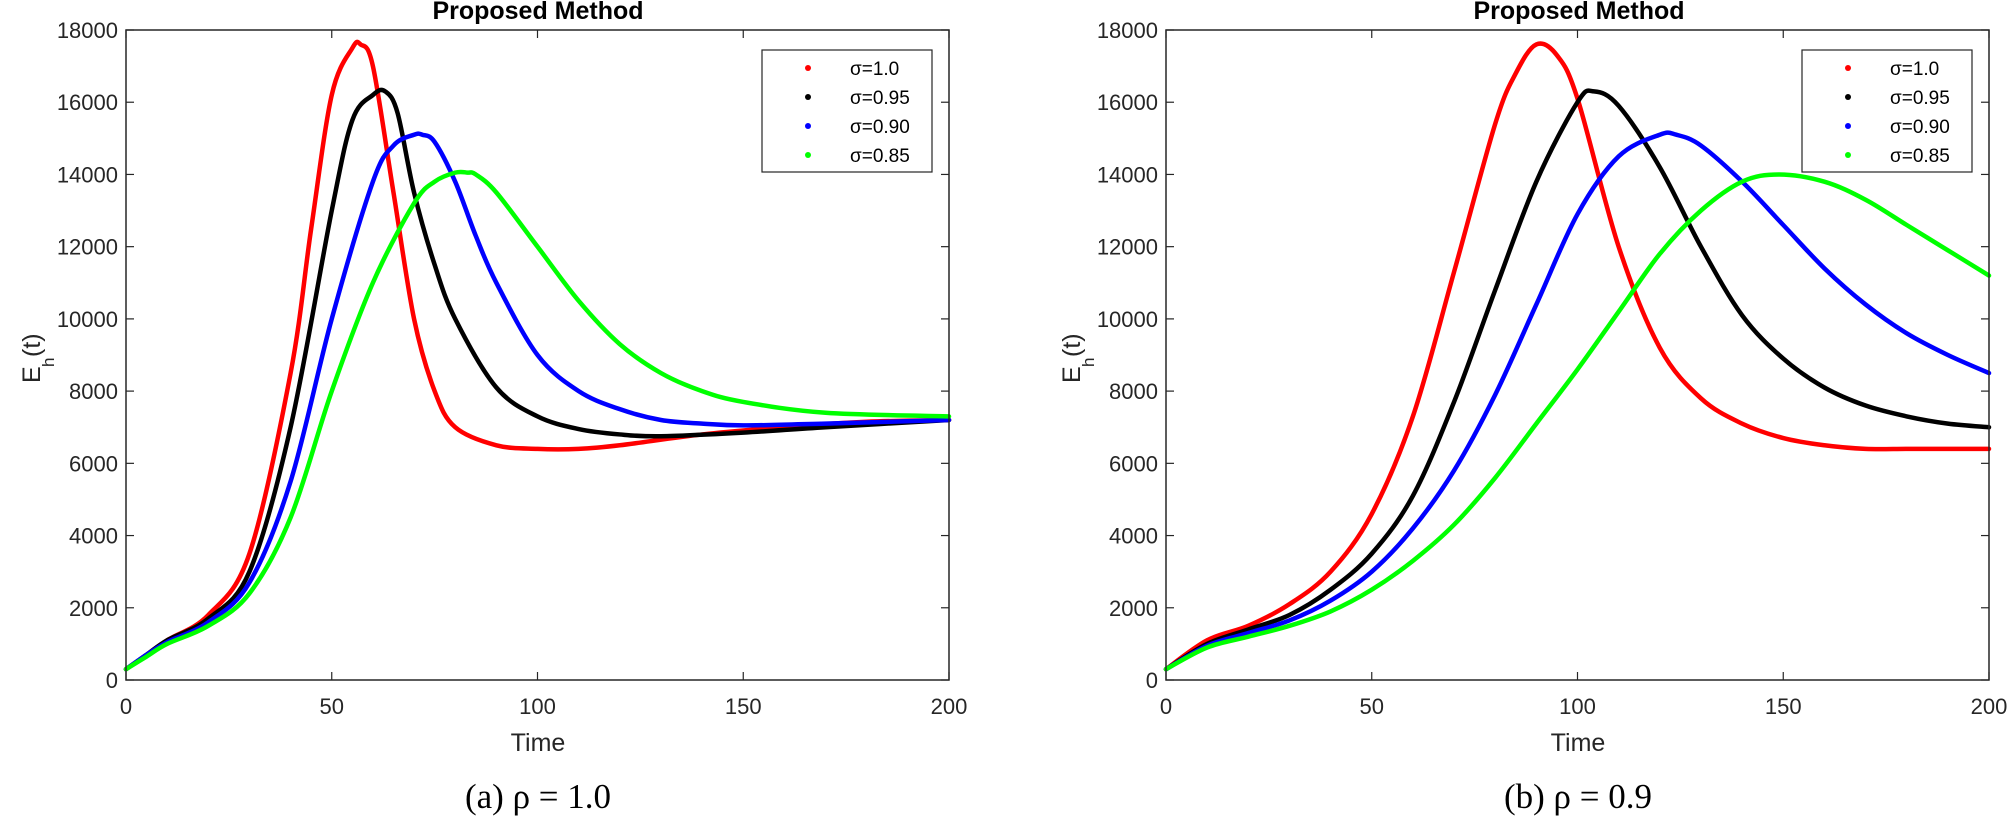 This screenshot has height=818, width=2008. I want to click on legend-a: σ=1.0 σ=0.95 σ=0.90 σ=0.85, so click(847, 111).